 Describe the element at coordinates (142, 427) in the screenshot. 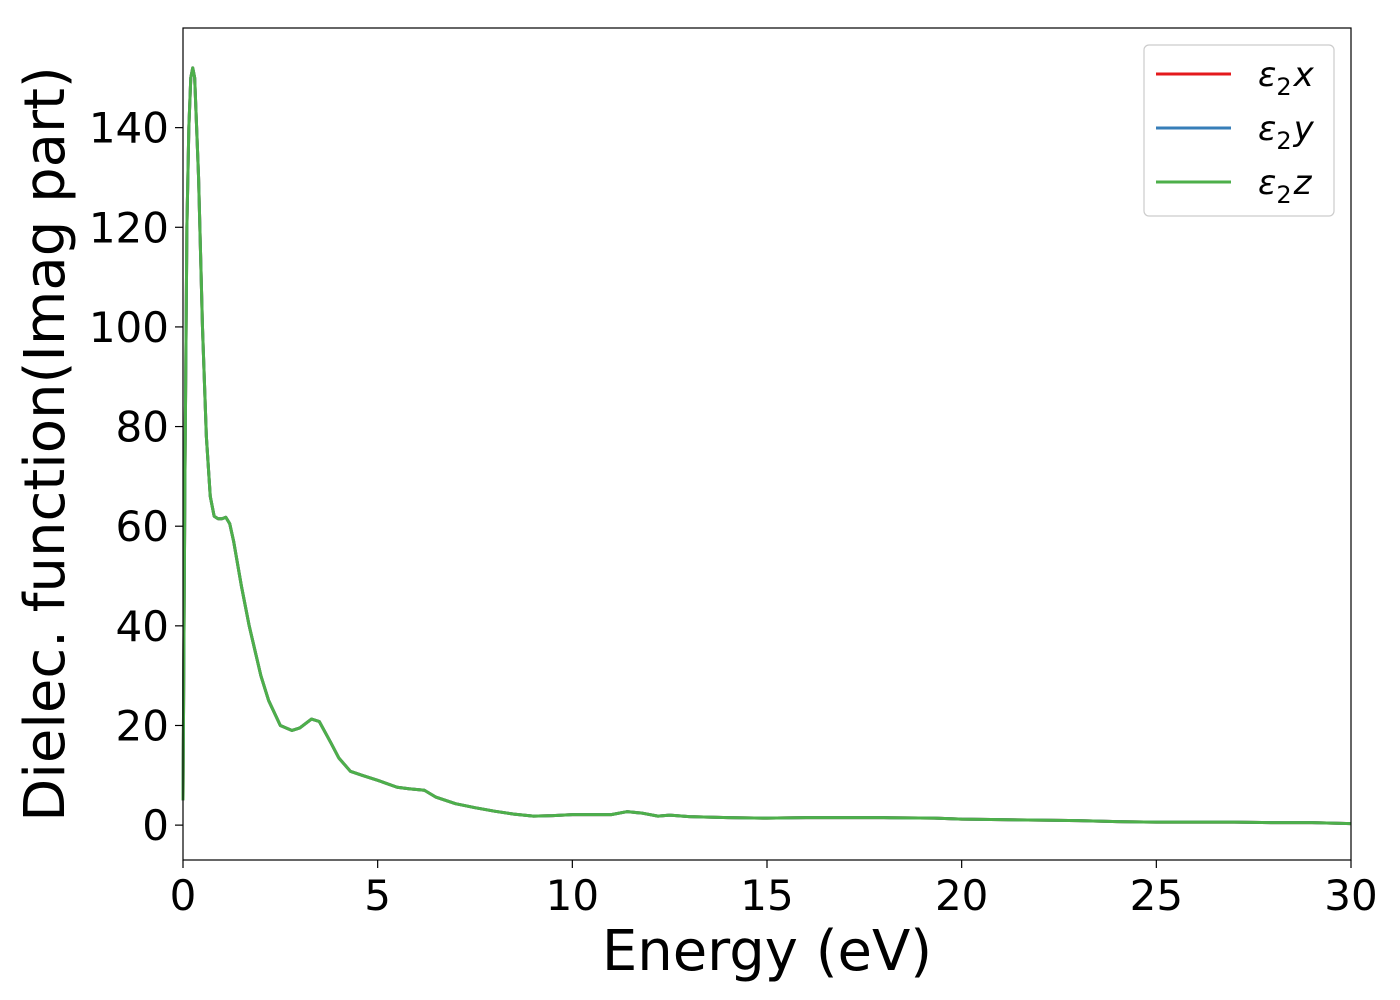

I see `y-tick-label: 80` at that location.